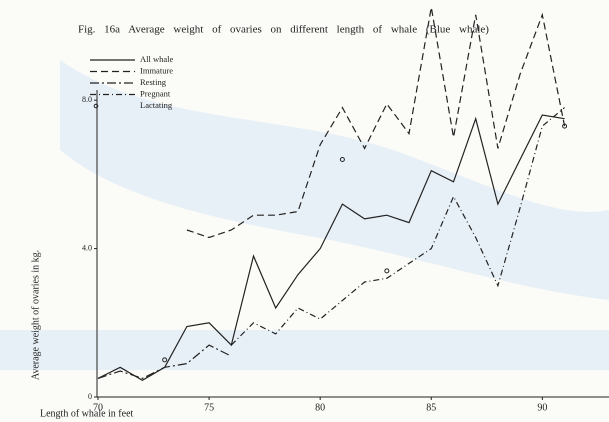  What do you see at coordinates (87, 99) in the screenshot?
I see `y-tick-label: 8.0` at bounding box center [87, 99].